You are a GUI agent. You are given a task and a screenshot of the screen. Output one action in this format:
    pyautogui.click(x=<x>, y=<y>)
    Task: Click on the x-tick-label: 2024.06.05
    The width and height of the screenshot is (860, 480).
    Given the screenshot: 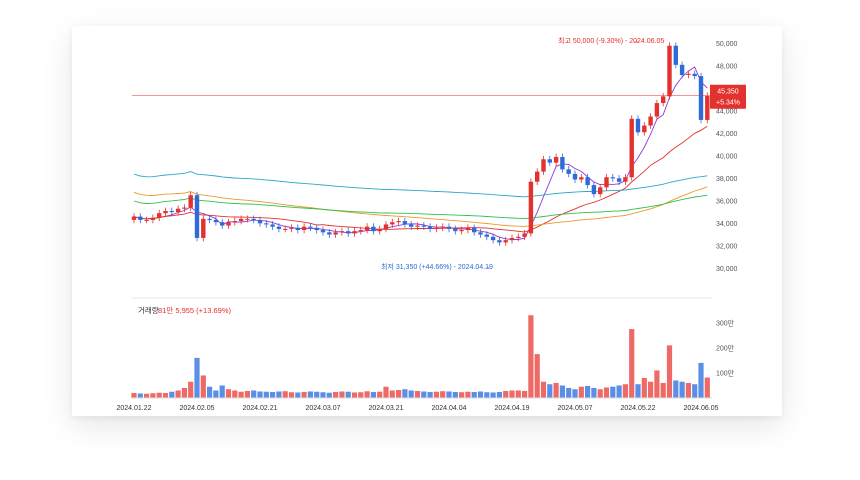 What is the action you would take?
    pyautogui.click(x=700, y=408)
    